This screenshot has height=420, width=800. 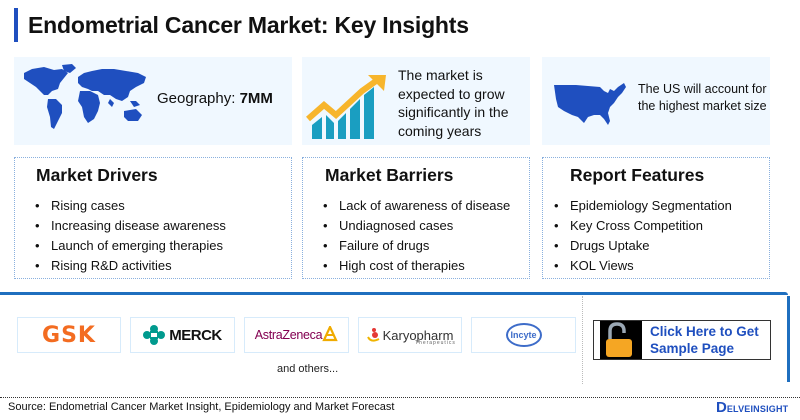 I want to click on karyopharm-logo-text: Karyopharm, so click(x=418, y=335).